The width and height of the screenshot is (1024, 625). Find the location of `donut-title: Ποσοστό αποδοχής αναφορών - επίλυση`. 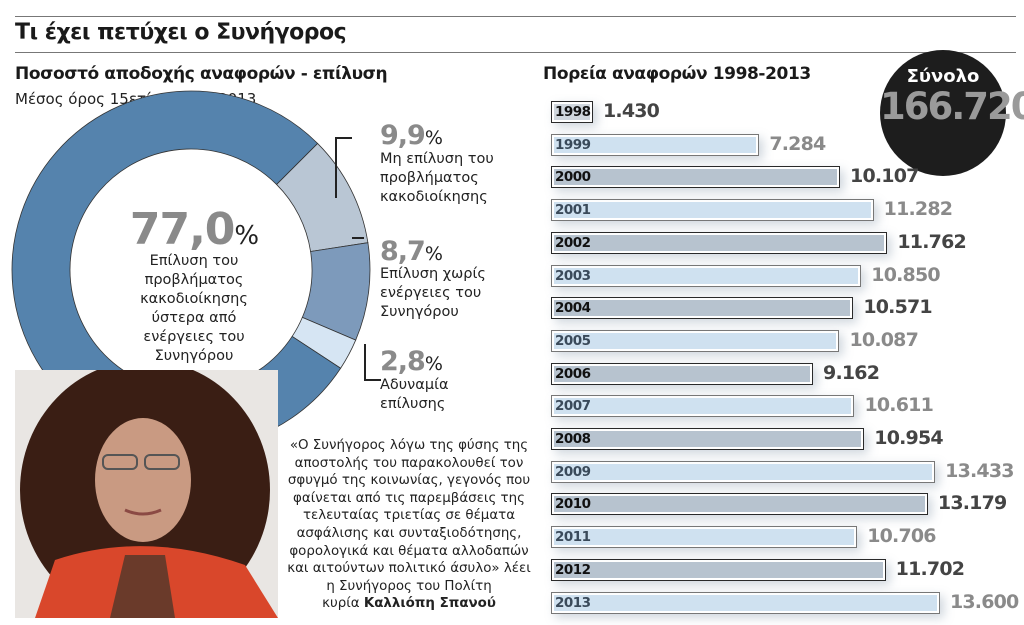

donut-title: Ποσοστό αποδοχής αναφορών - επίλυση is located at coordinates (201, 74).